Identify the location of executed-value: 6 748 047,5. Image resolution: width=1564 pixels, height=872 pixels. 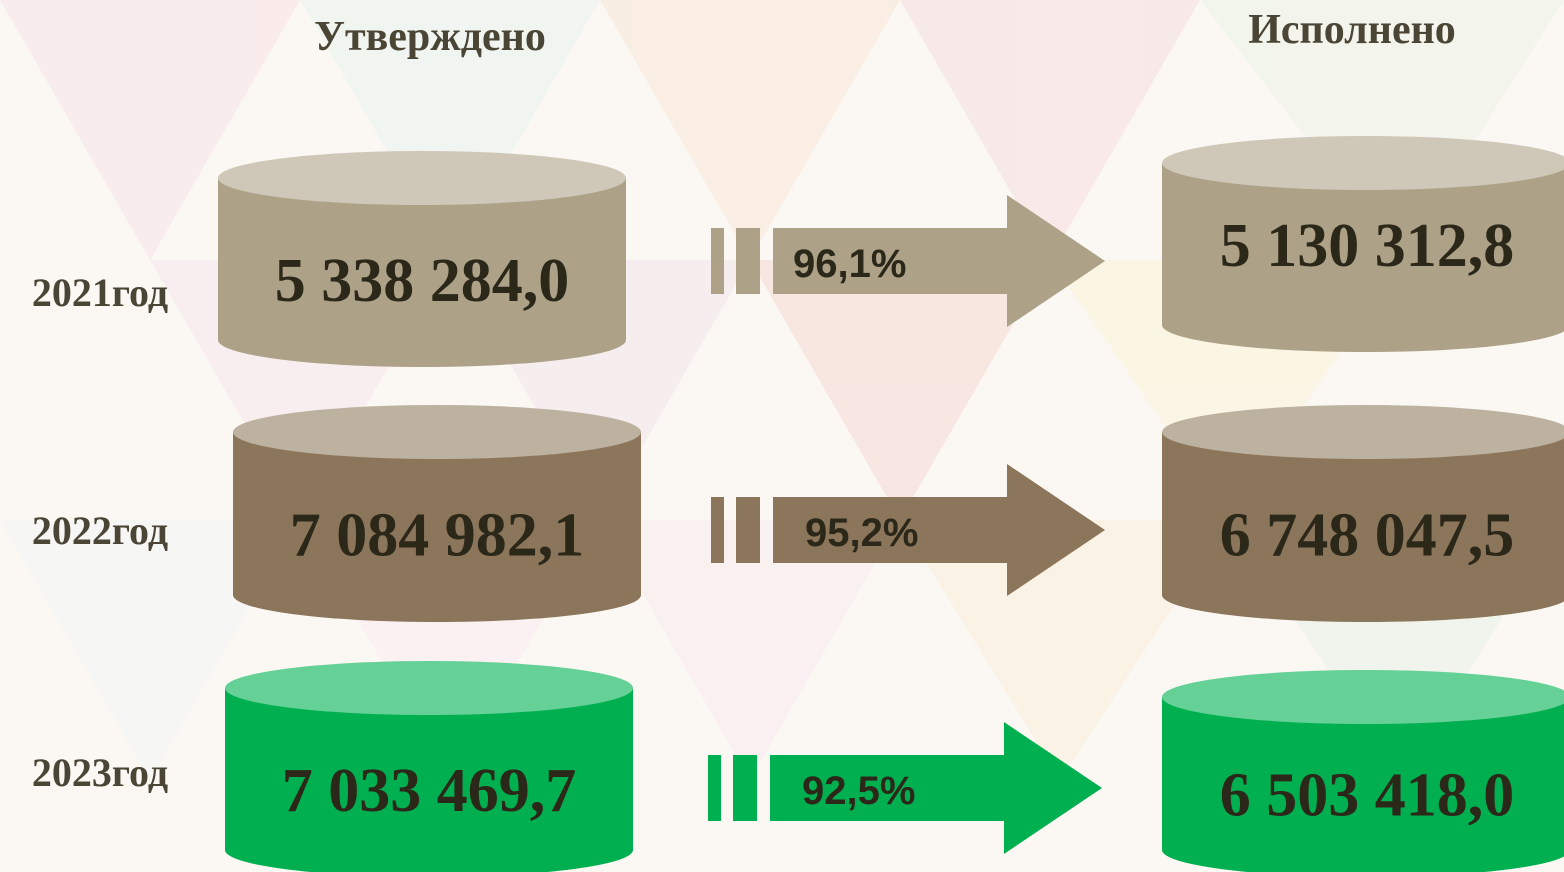
(1367, 536).